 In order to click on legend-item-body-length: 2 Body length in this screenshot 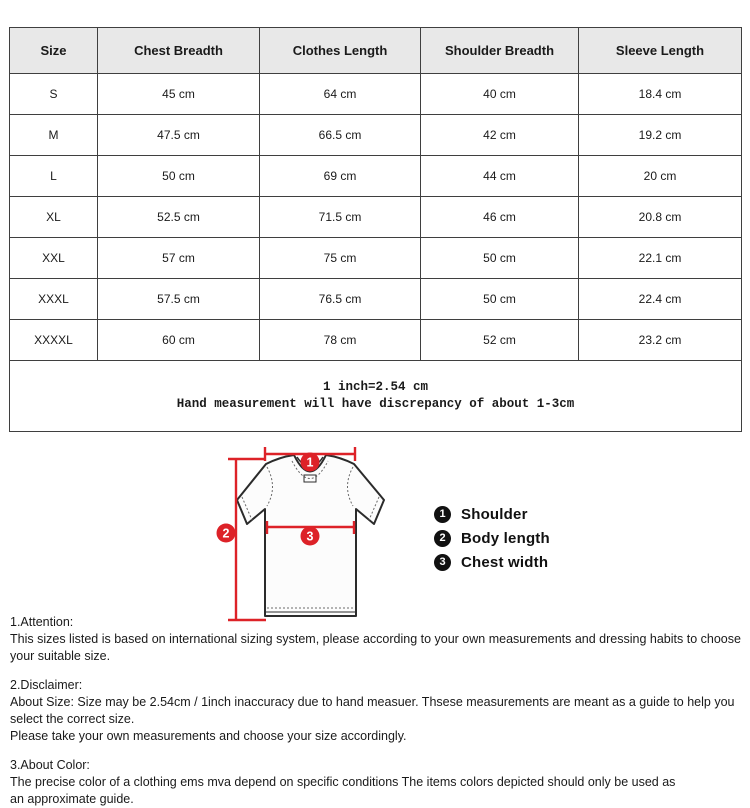, I will do `click(492, 538)`.